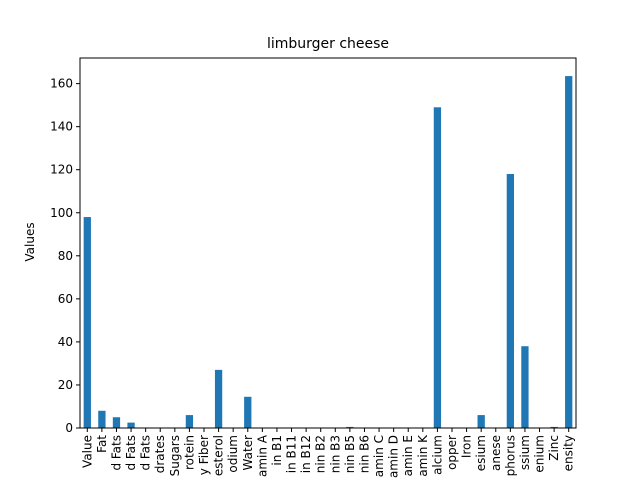 The image size is (640, 484). I want to click on y-tick-label: 80, so click(65, 256).